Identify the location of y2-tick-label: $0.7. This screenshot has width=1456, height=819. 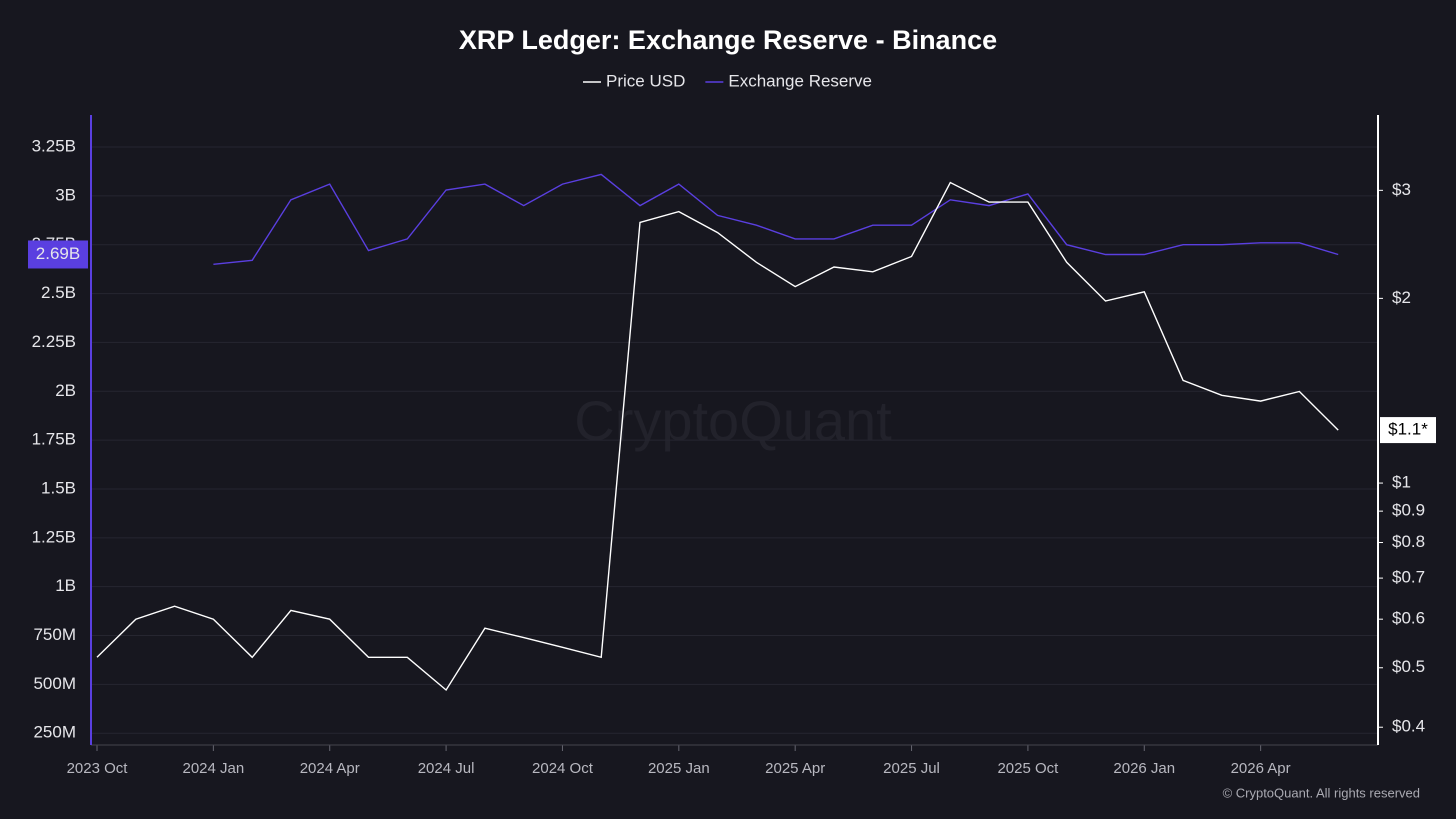
(1408, 577).